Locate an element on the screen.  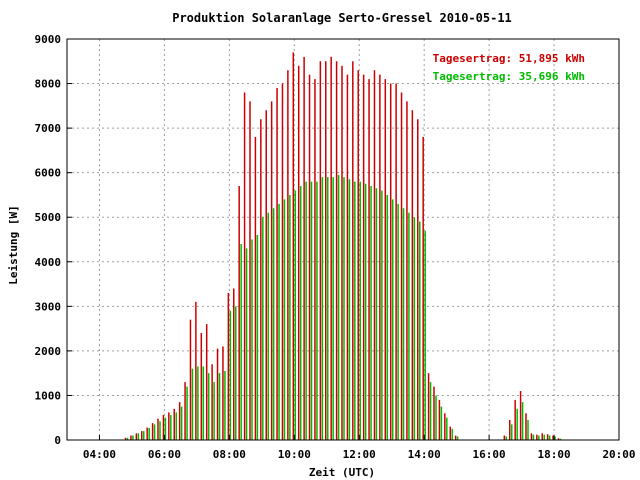
x-tick-label: 08:00 is located at coordinates (229, 454).